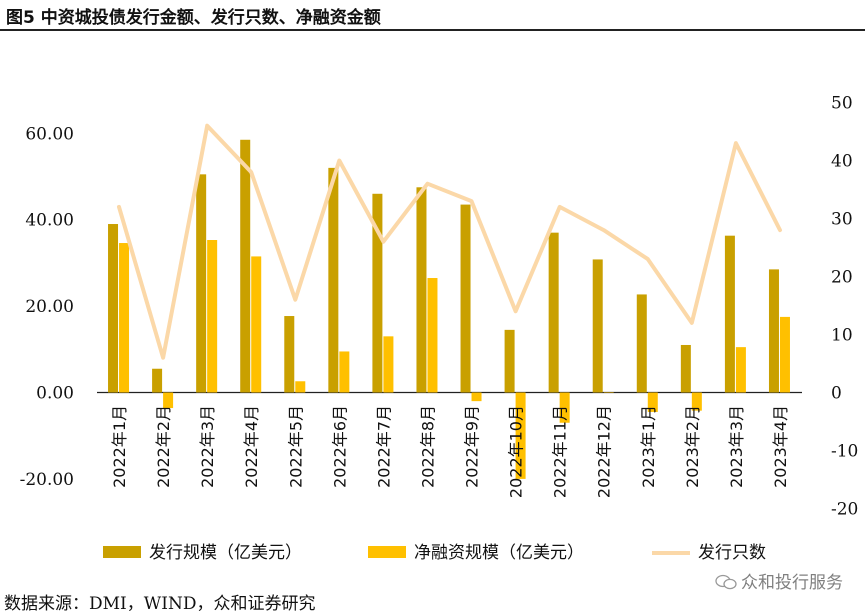  What do you see at coordinates (472, 446) in the screenshot?
I see `category-label: 2022年9月` at bounding box center [472, 446].